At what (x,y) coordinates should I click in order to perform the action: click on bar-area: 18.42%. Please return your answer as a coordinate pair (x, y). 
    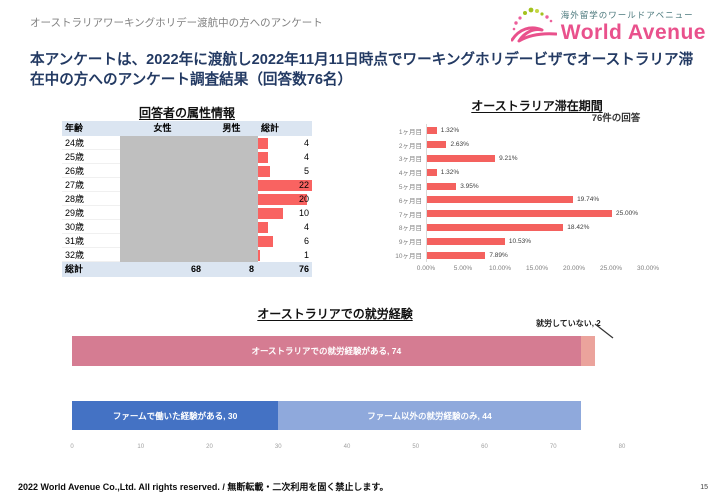
    Looking at the image, I should click on (537, 227).